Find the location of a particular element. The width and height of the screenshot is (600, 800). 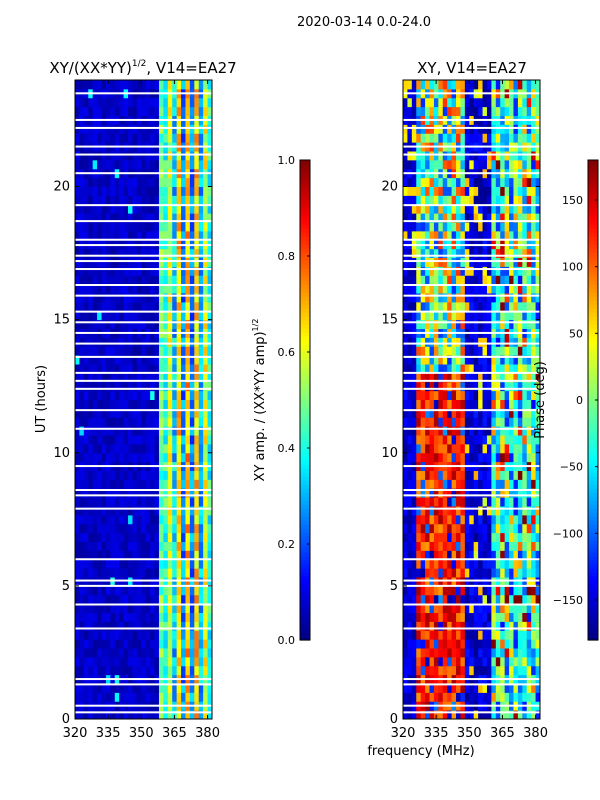

flagged-row is located at coordinates (471, 221).